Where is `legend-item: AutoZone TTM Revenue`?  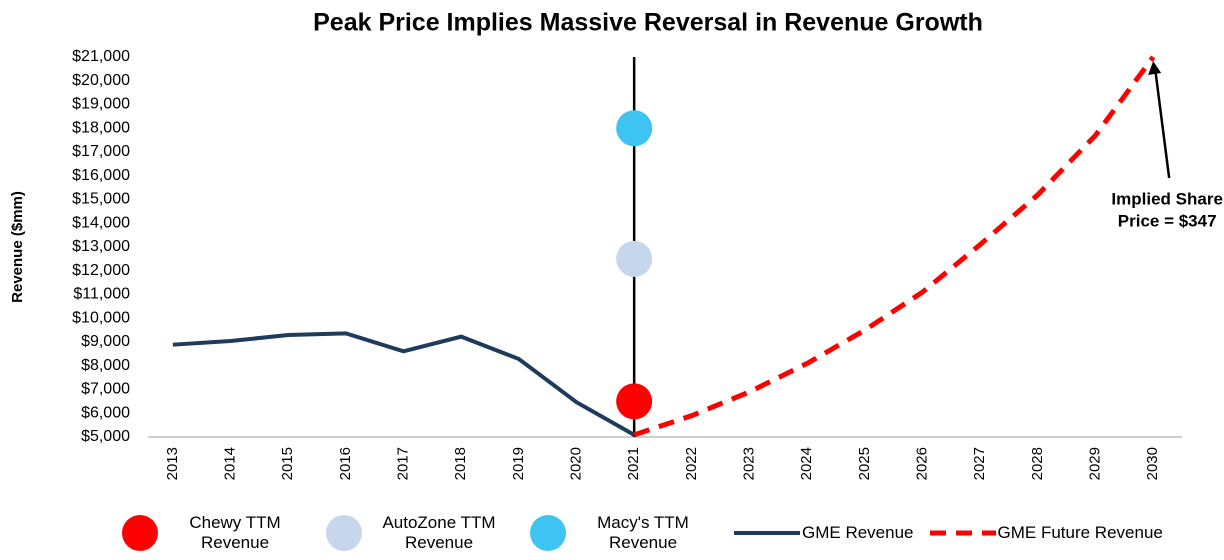
legend-item: AutoZone TTM Revenue is located at coordinates (419, 533).